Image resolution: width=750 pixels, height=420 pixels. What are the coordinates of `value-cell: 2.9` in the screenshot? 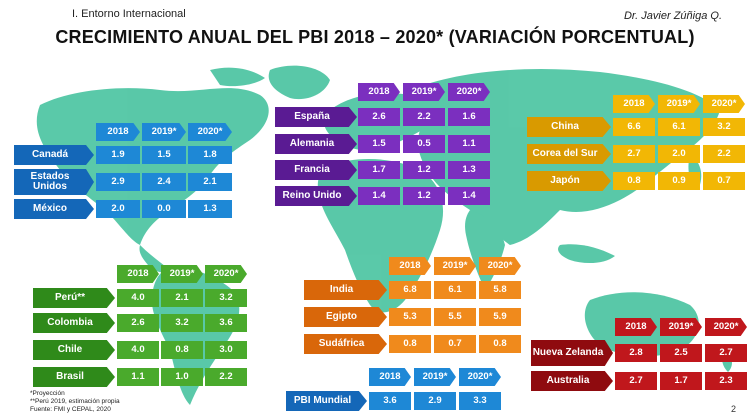 It's located at (118, 182).